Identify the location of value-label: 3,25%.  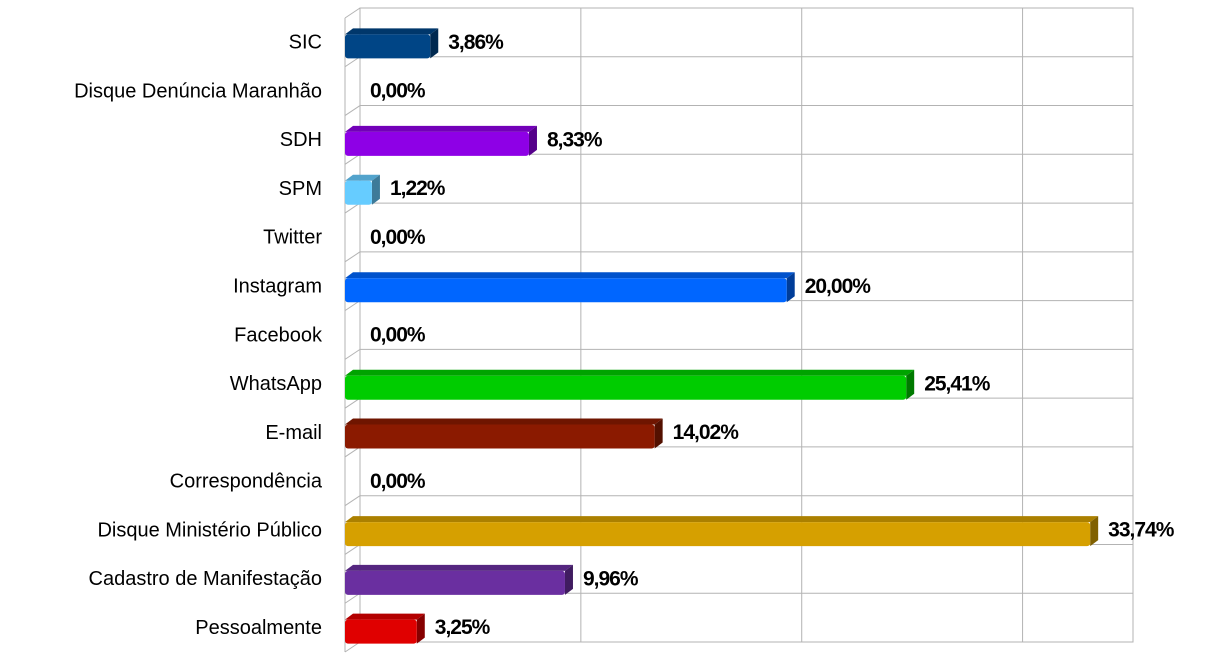
(463, 627).